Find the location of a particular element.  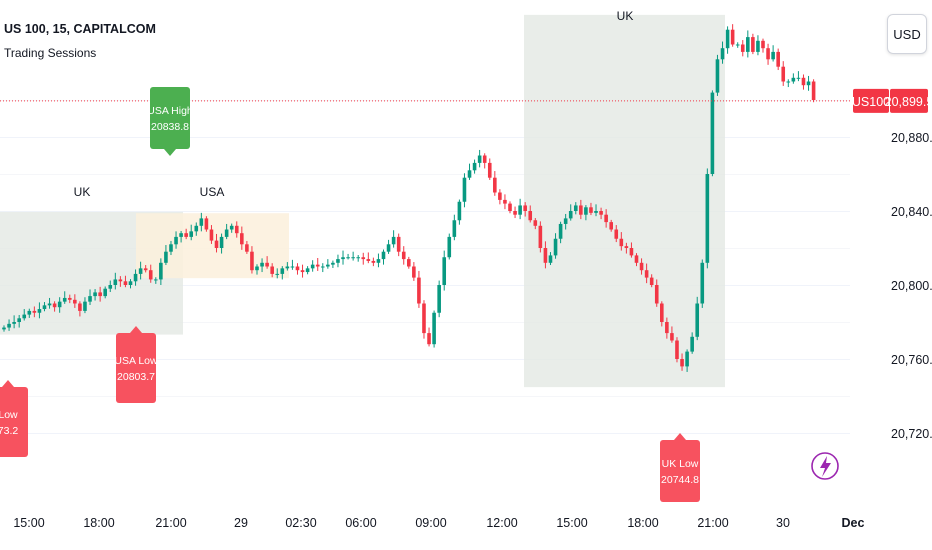

chart-title: US 100, 15, CAPITALCOM is located at coordinates (80, 29).